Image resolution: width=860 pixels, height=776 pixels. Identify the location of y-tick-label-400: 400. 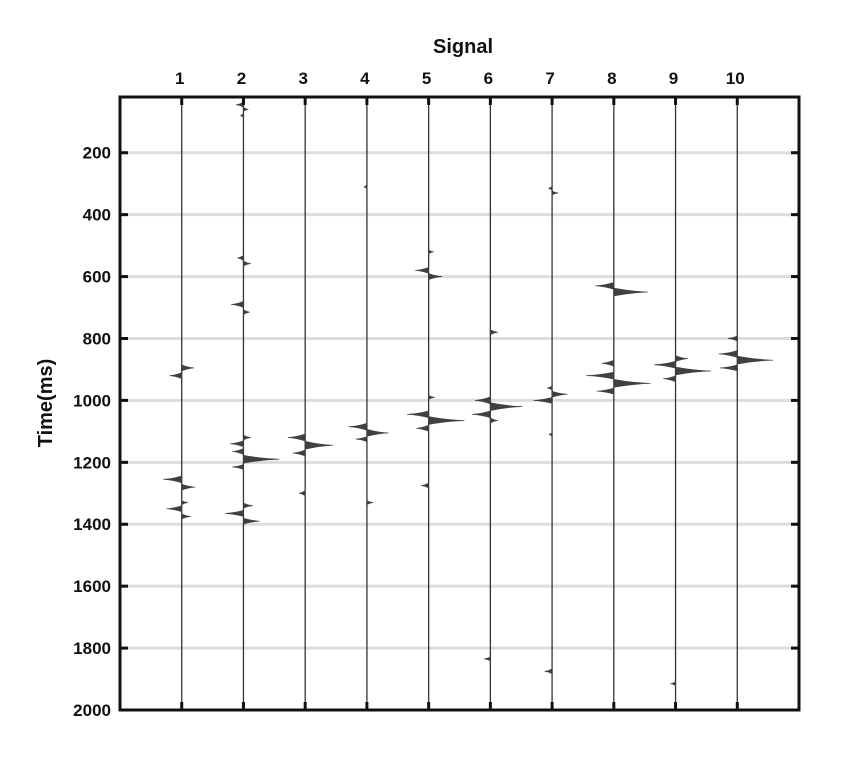
(97, 215).